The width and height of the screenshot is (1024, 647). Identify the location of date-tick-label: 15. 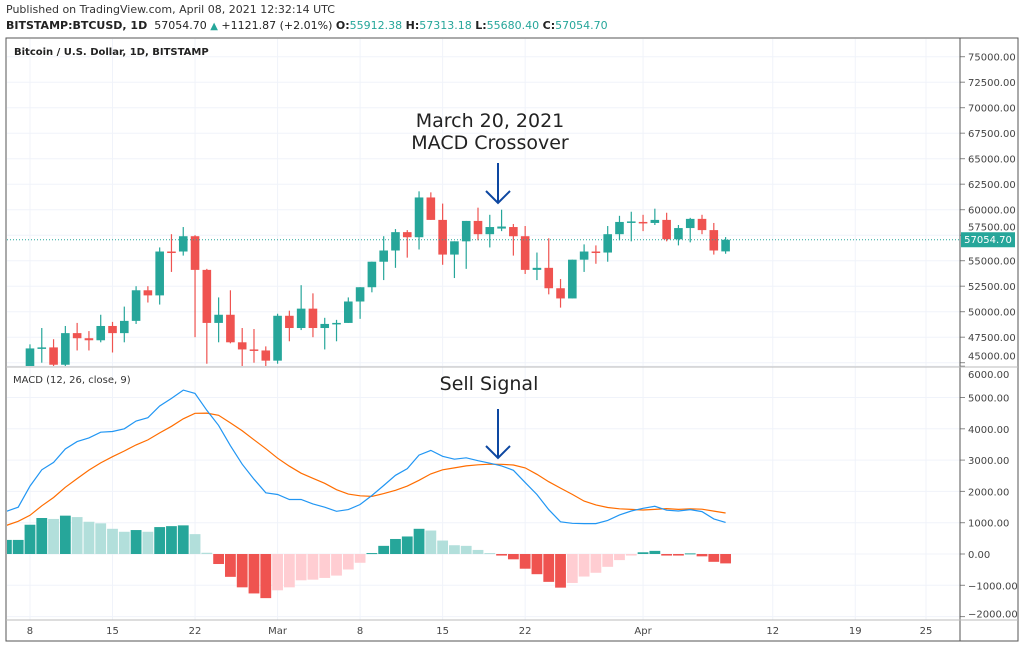
(112, 631).